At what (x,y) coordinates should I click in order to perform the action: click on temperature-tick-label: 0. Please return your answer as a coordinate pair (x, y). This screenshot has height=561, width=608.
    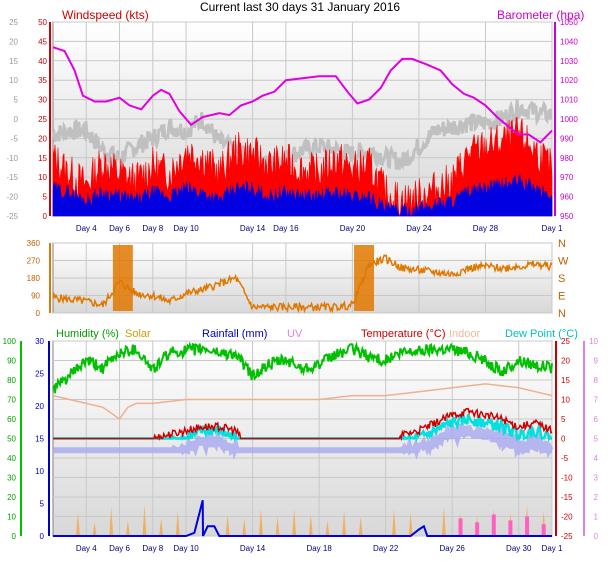
    Looking at the image, I should click on (563, 439).